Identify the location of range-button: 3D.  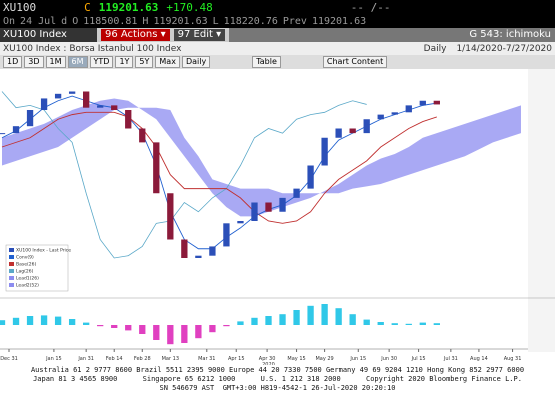
(34, 62).